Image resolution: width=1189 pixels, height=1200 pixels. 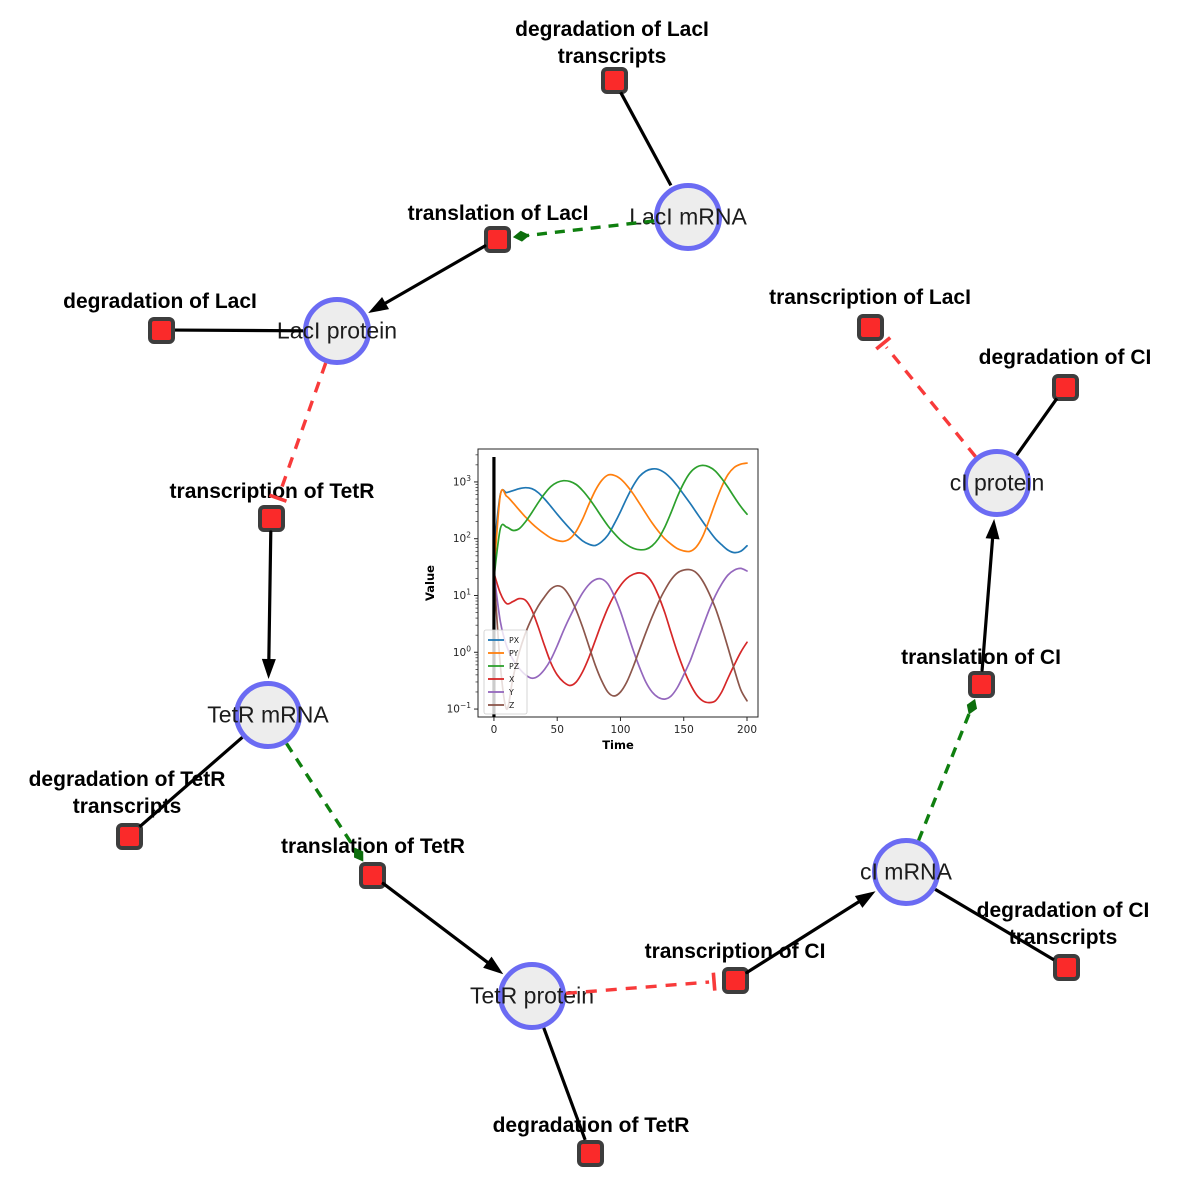 I want to click on series-group, so click(x=620, y=586).